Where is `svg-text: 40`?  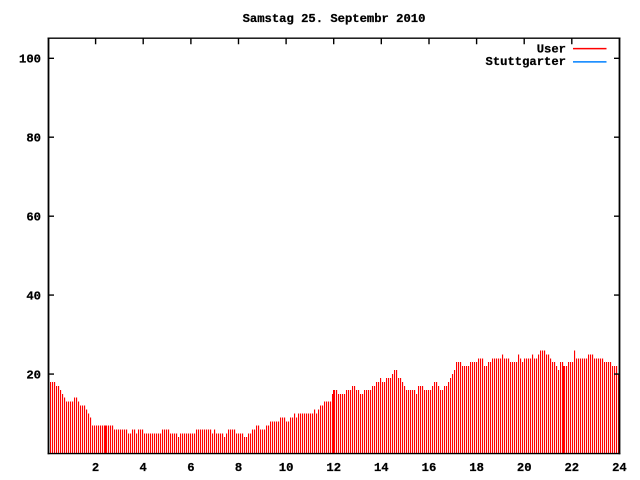
svg-text: 40 is located at coordinates (33, 296).